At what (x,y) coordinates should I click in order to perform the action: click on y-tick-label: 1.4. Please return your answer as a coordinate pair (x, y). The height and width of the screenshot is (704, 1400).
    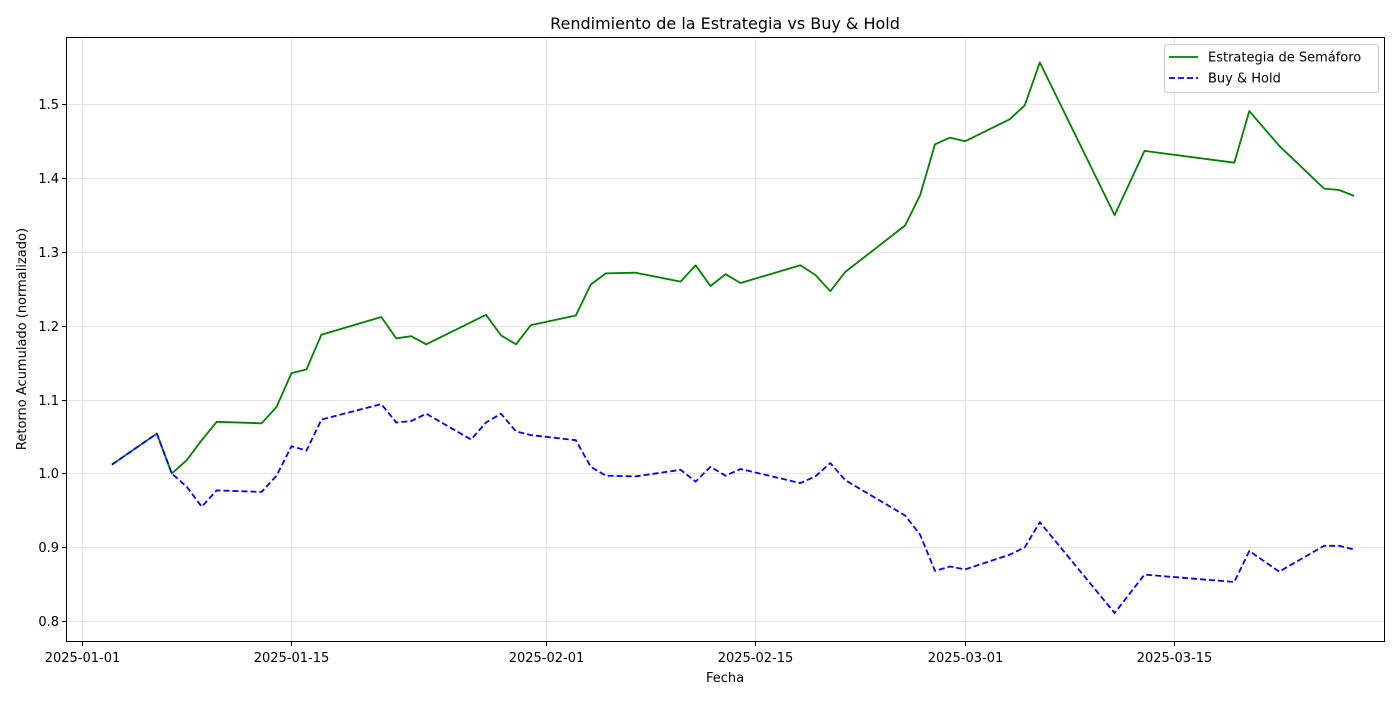
    Looking at the image, I should click on (48, 179).